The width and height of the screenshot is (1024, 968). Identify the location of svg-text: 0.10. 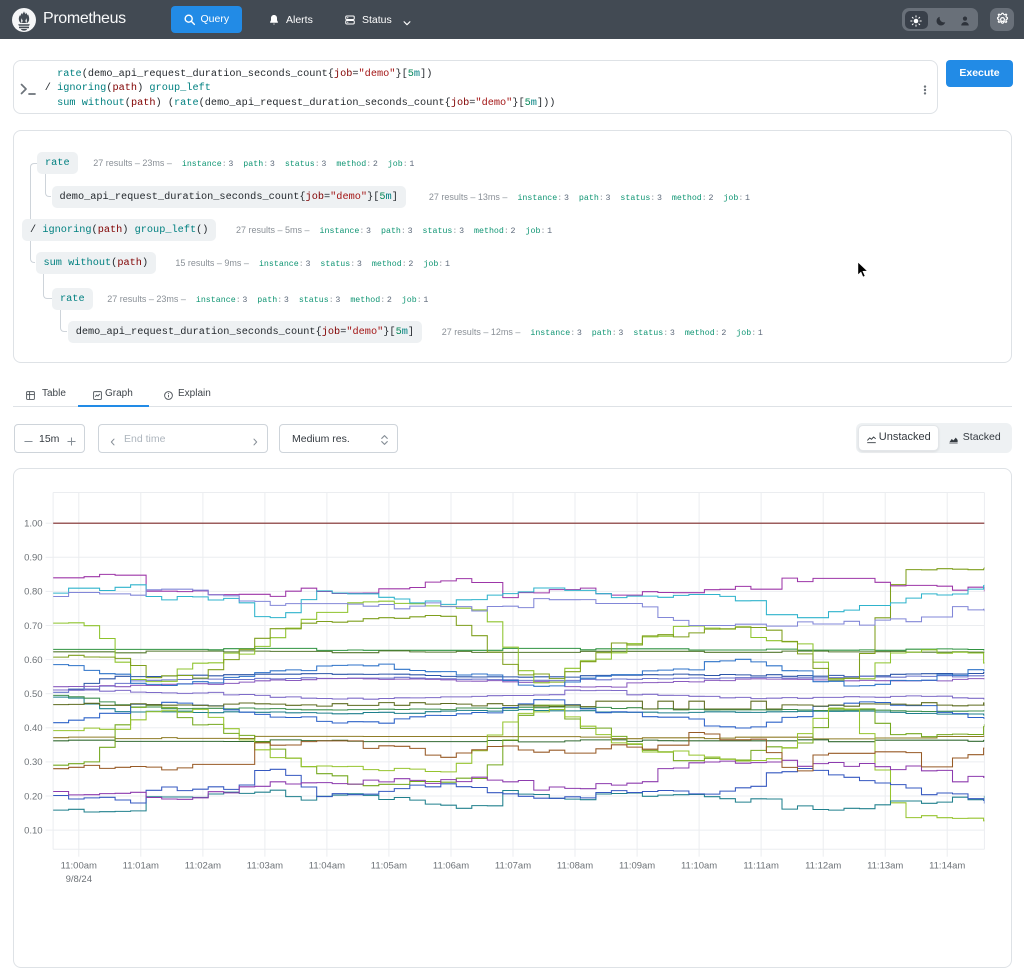
(33, 830).